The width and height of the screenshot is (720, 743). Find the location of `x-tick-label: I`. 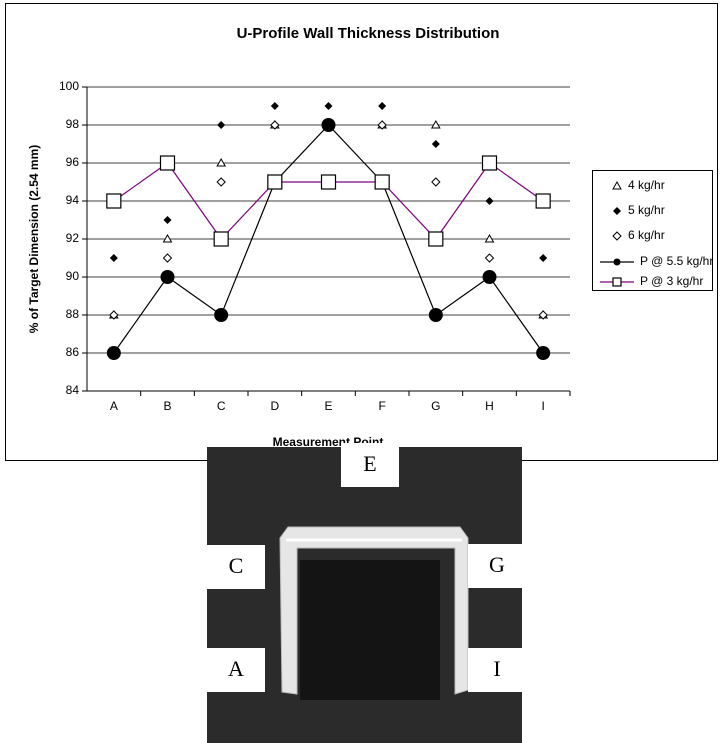

x-tick-label: I is located at coordinates (542, 406).